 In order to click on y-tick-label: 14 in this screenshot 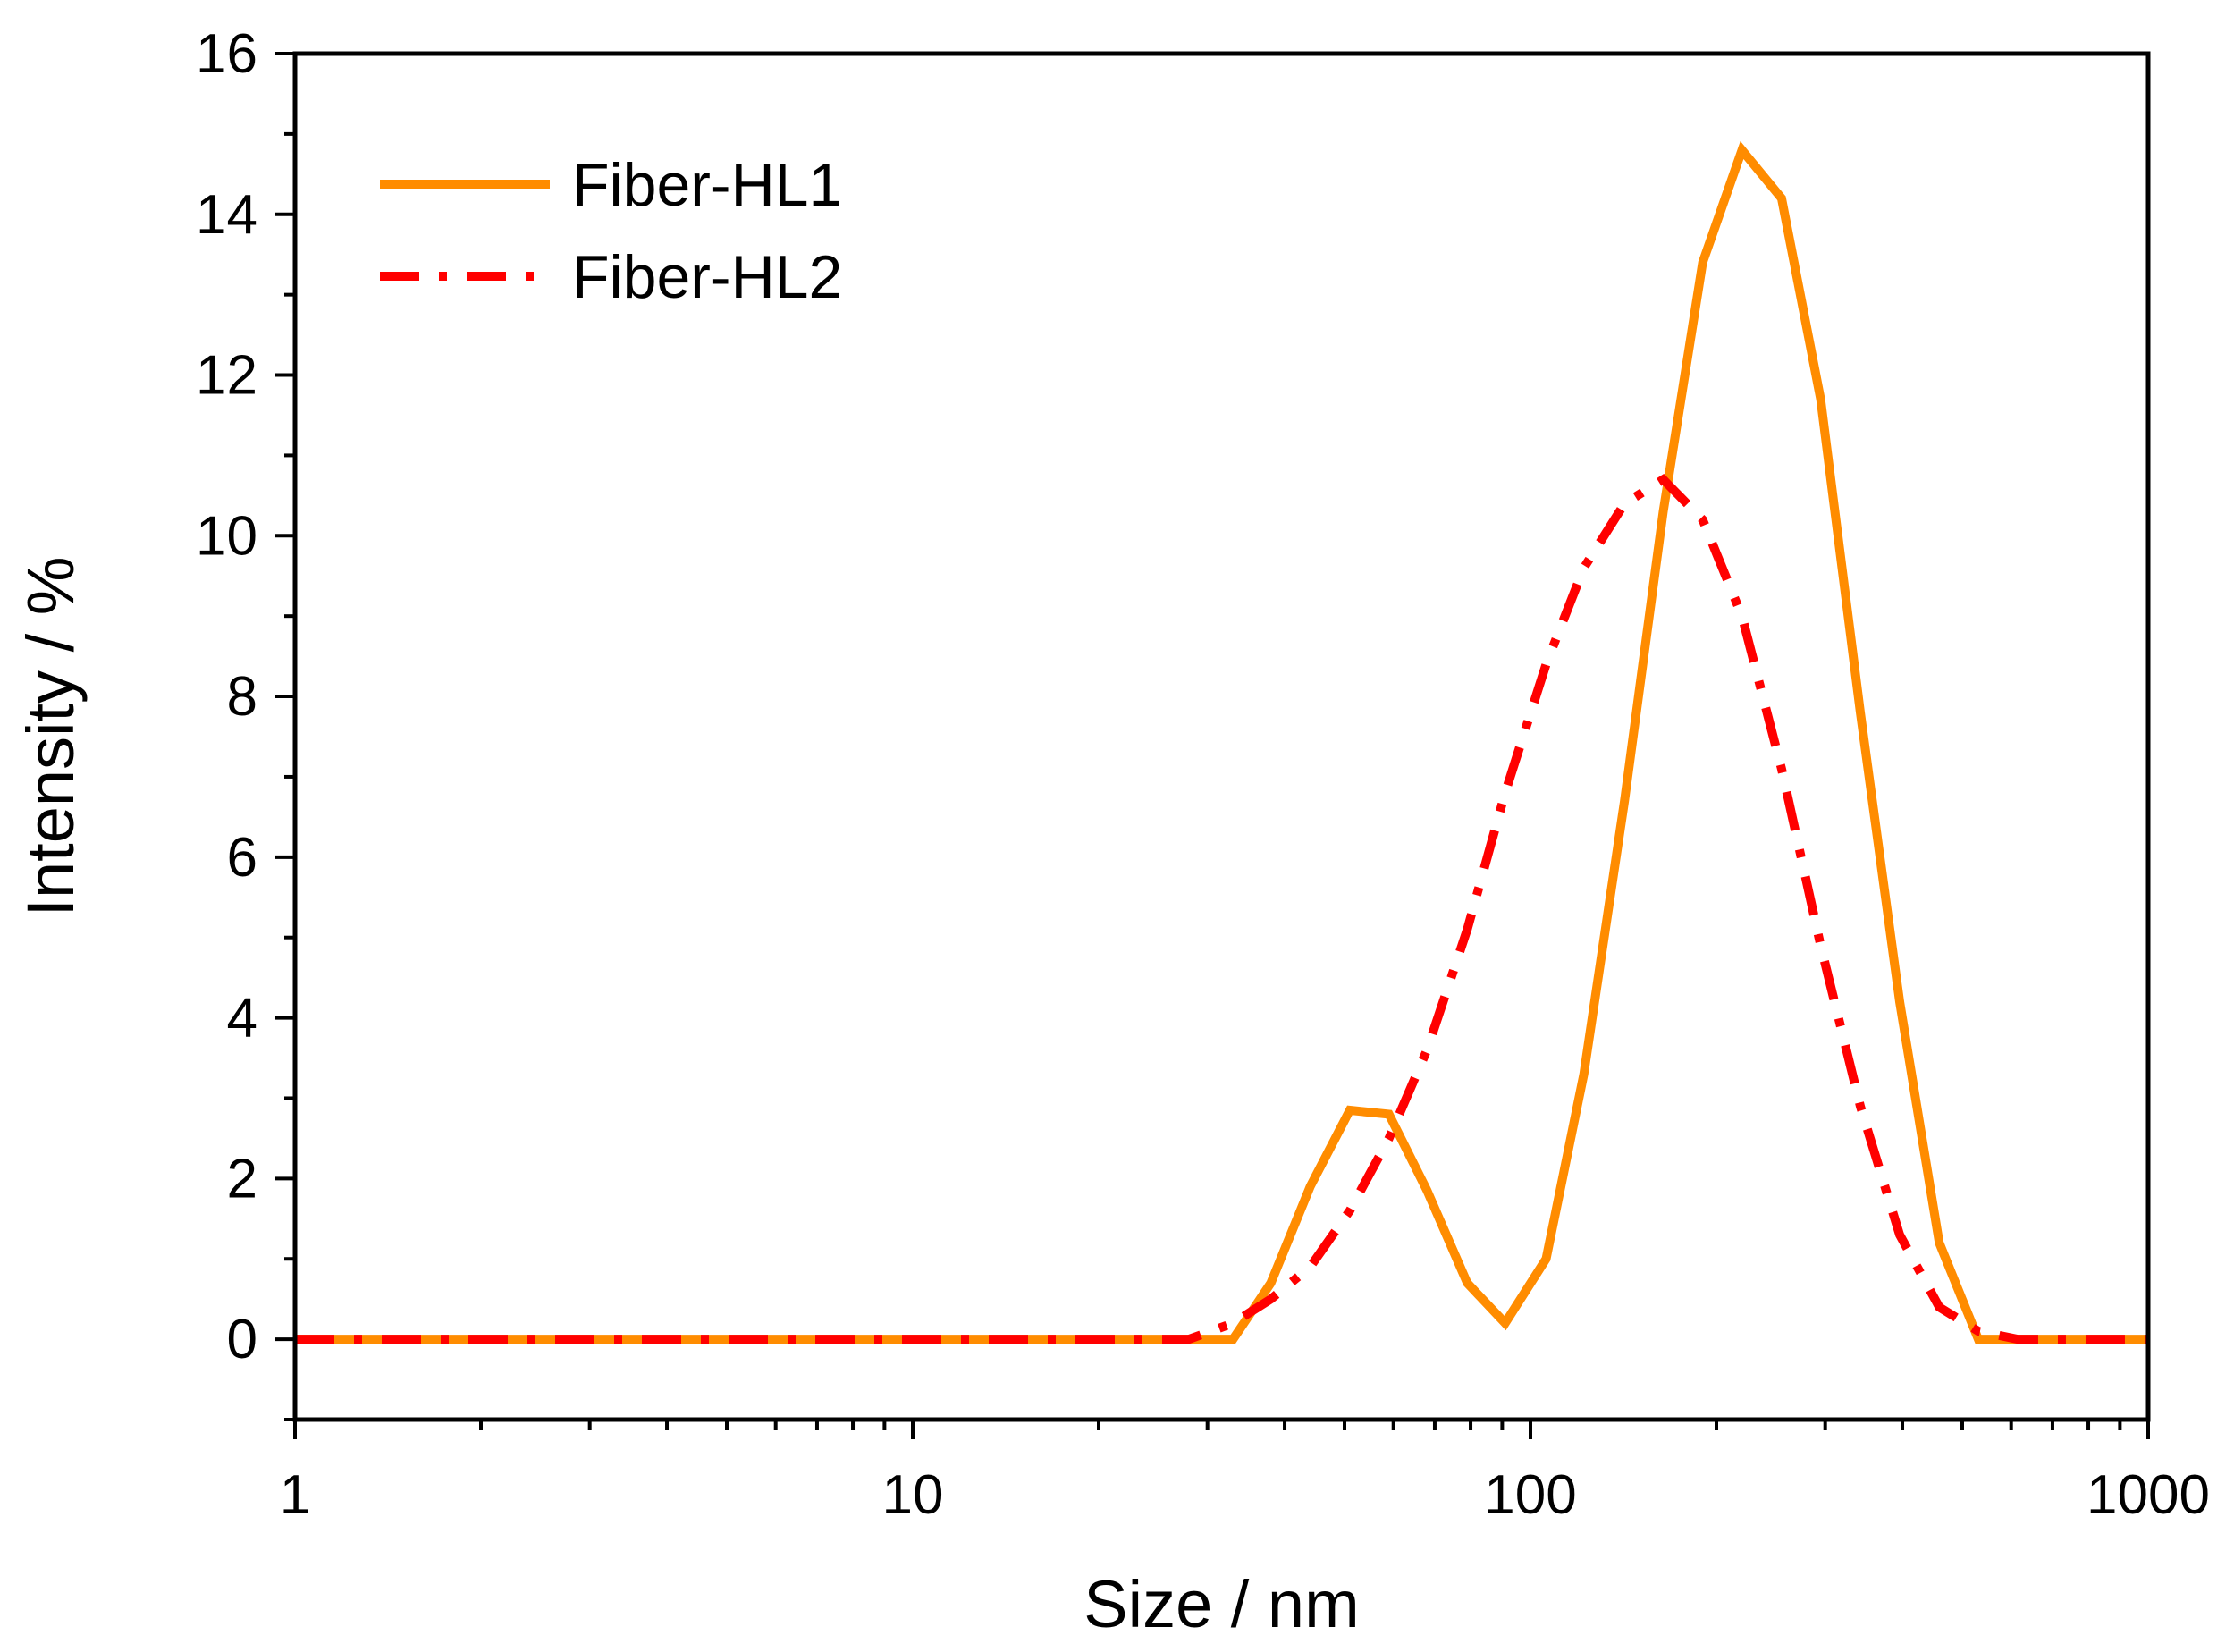, I will do `click(226, 215)`.